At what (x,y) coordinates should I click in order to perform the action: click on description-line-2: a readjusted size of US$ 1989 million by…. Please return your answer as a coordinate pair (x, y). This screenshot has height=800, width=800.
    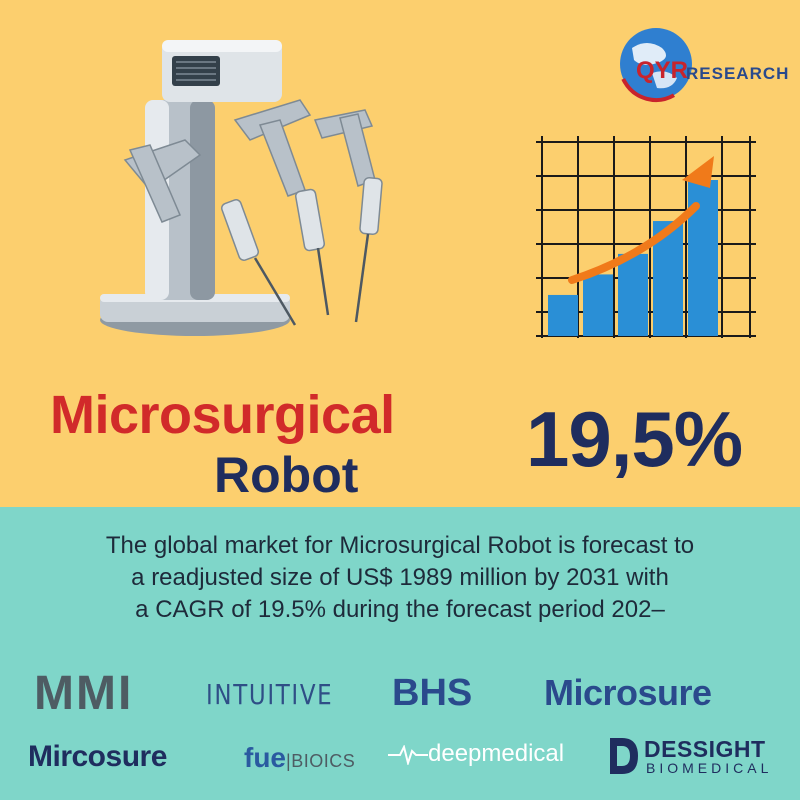
    Looking at the image, I should click on (400, 577).